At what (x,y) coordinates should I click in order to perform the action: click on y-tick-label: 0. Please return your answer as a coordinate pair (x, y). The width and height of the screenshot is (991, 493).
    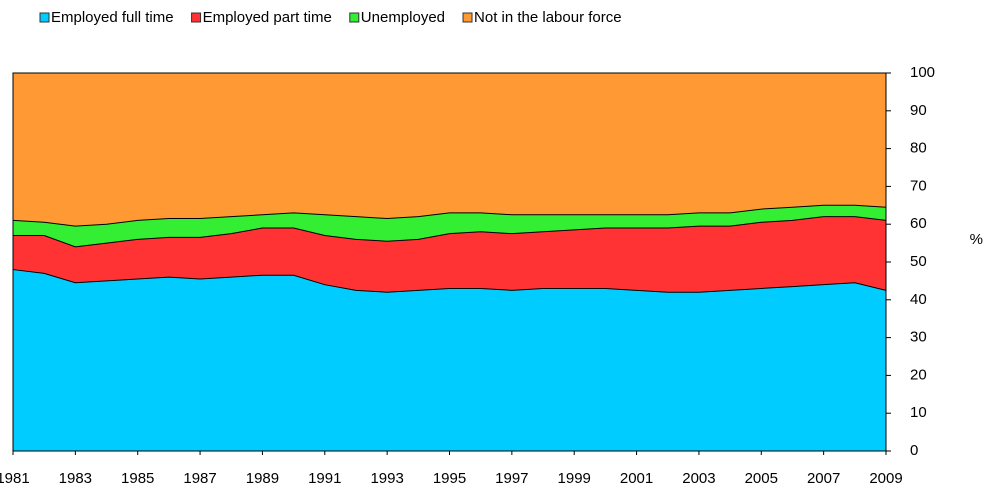
    Looking at the image, I should click on (914, 450).